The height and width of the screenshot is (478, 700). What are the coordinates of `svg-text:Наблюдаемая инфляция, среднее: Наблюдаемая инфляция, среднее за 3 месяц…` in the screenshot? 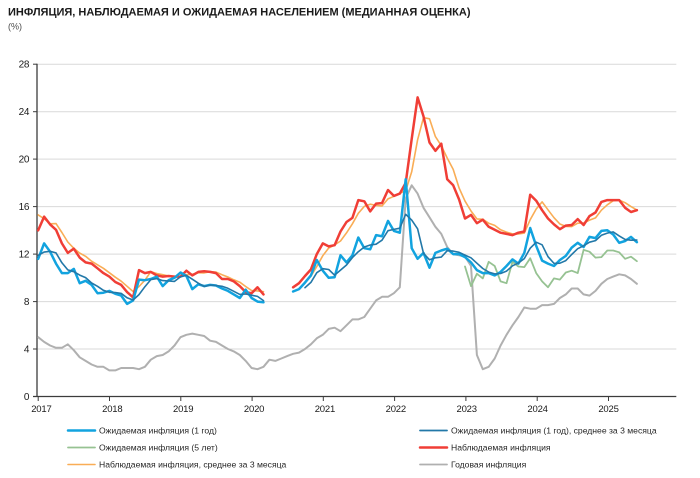 It's located at (193, 465).